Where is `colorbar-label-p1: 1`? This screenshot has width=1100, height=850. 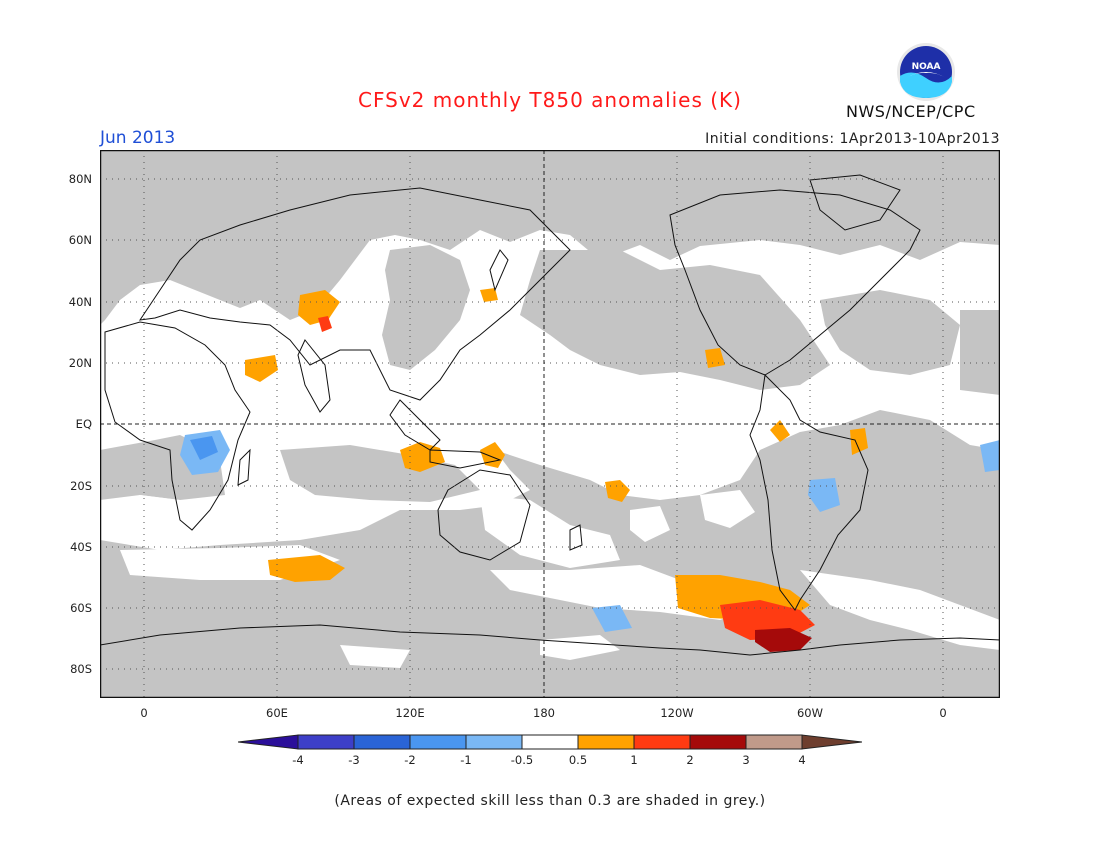 colorbar-label-p1: 1 is located at coordinates (634, 760).